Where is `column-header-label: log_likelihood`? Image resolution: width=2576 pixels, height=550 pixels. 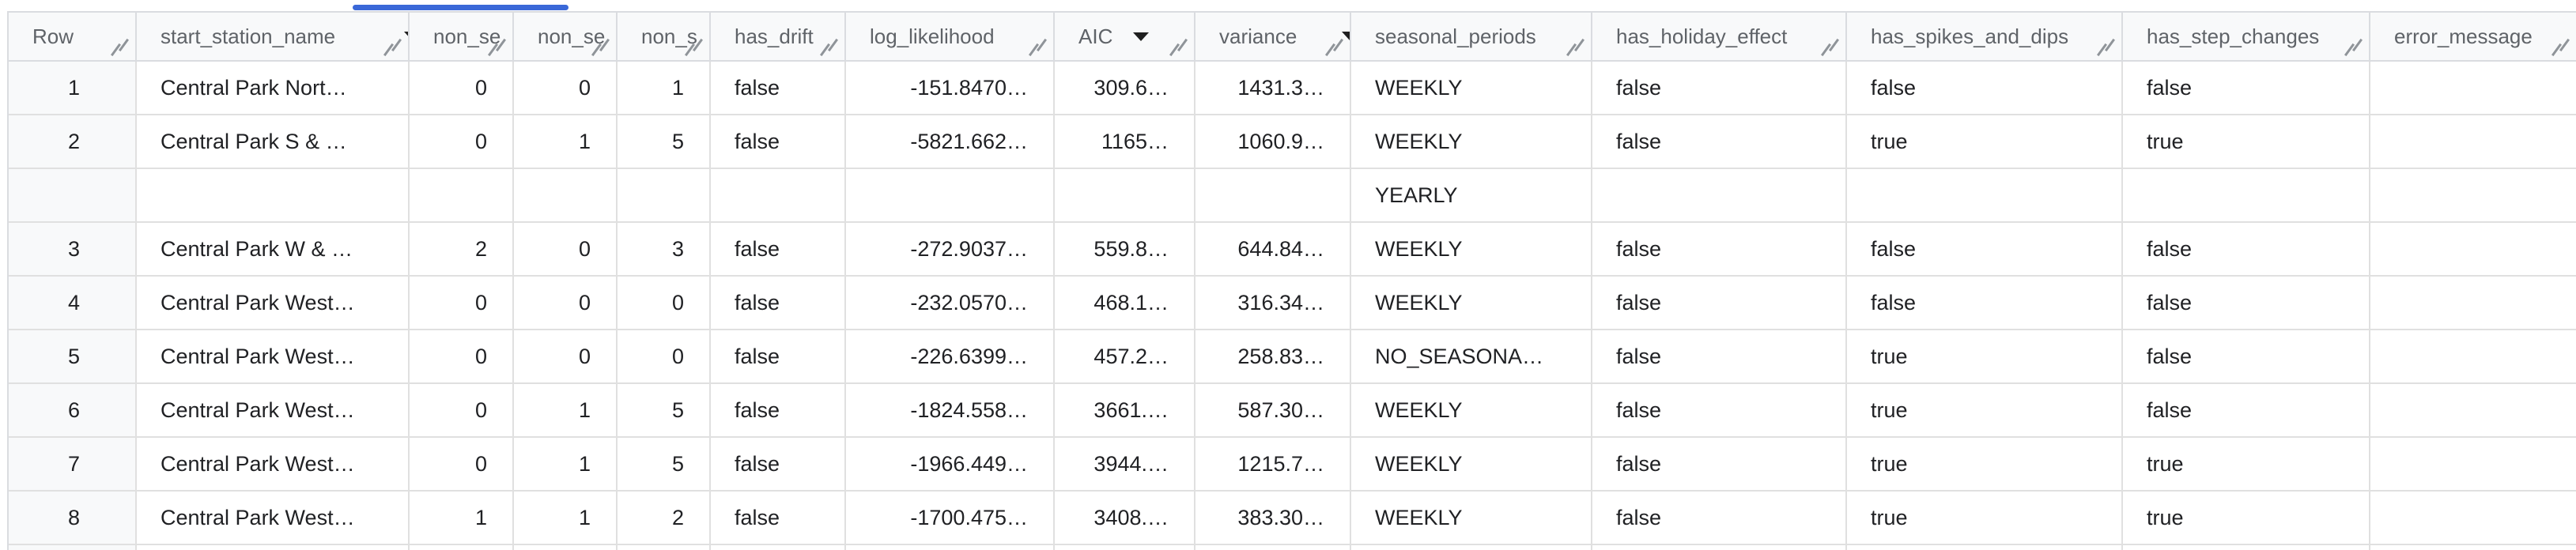 column-header-label: log_likelihood is located at coordinates (932, 36).